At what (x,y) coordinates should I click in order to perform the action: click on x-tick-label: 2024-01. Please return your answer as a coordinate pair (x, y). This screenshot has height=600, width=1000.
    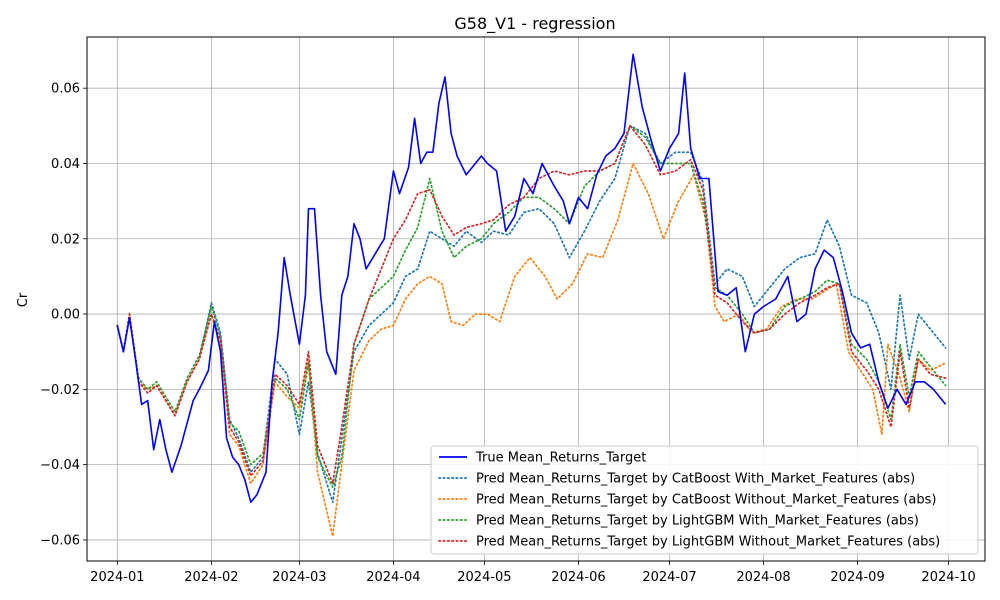
    Looking at the image, I should click on (117, 577).